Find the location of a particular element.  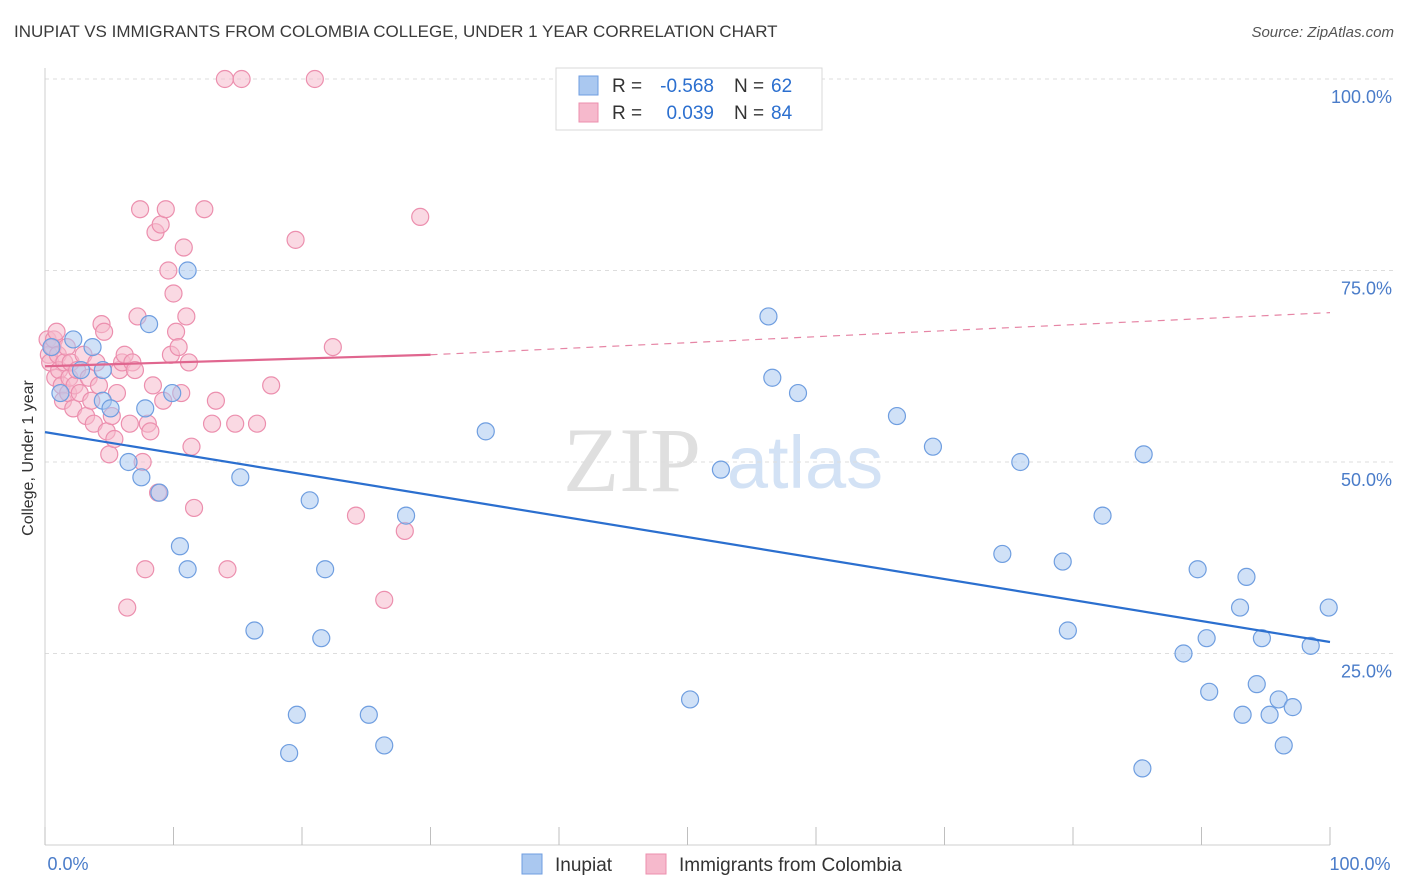

watermark-zip: ZIP is located at coordinates (632, 460).